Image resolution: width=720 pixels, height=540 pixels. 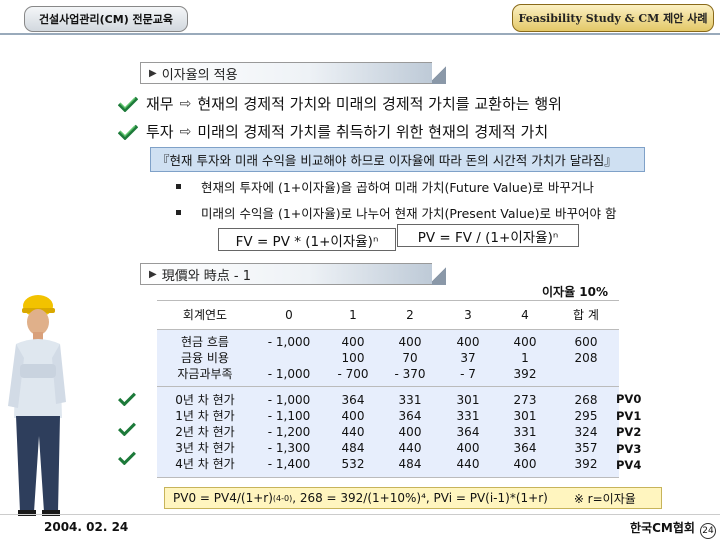 I want to click on row-label: 2년 차 현가, so click(x=205, y=432).